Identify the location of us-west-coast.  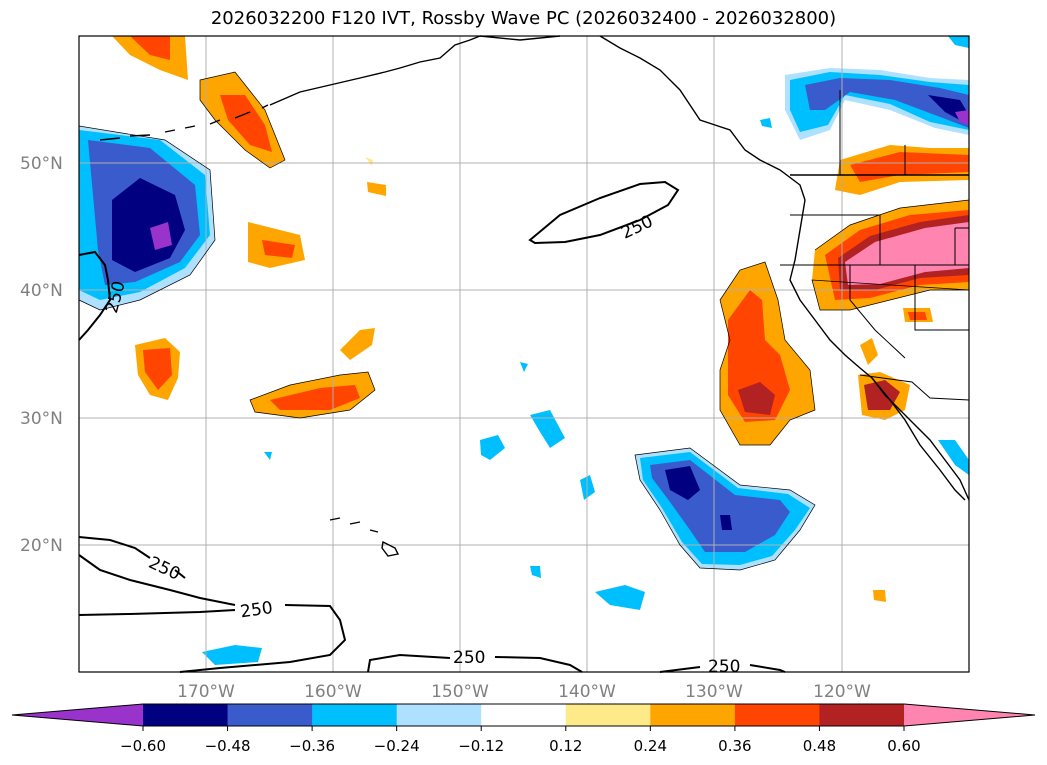
(879, 350).